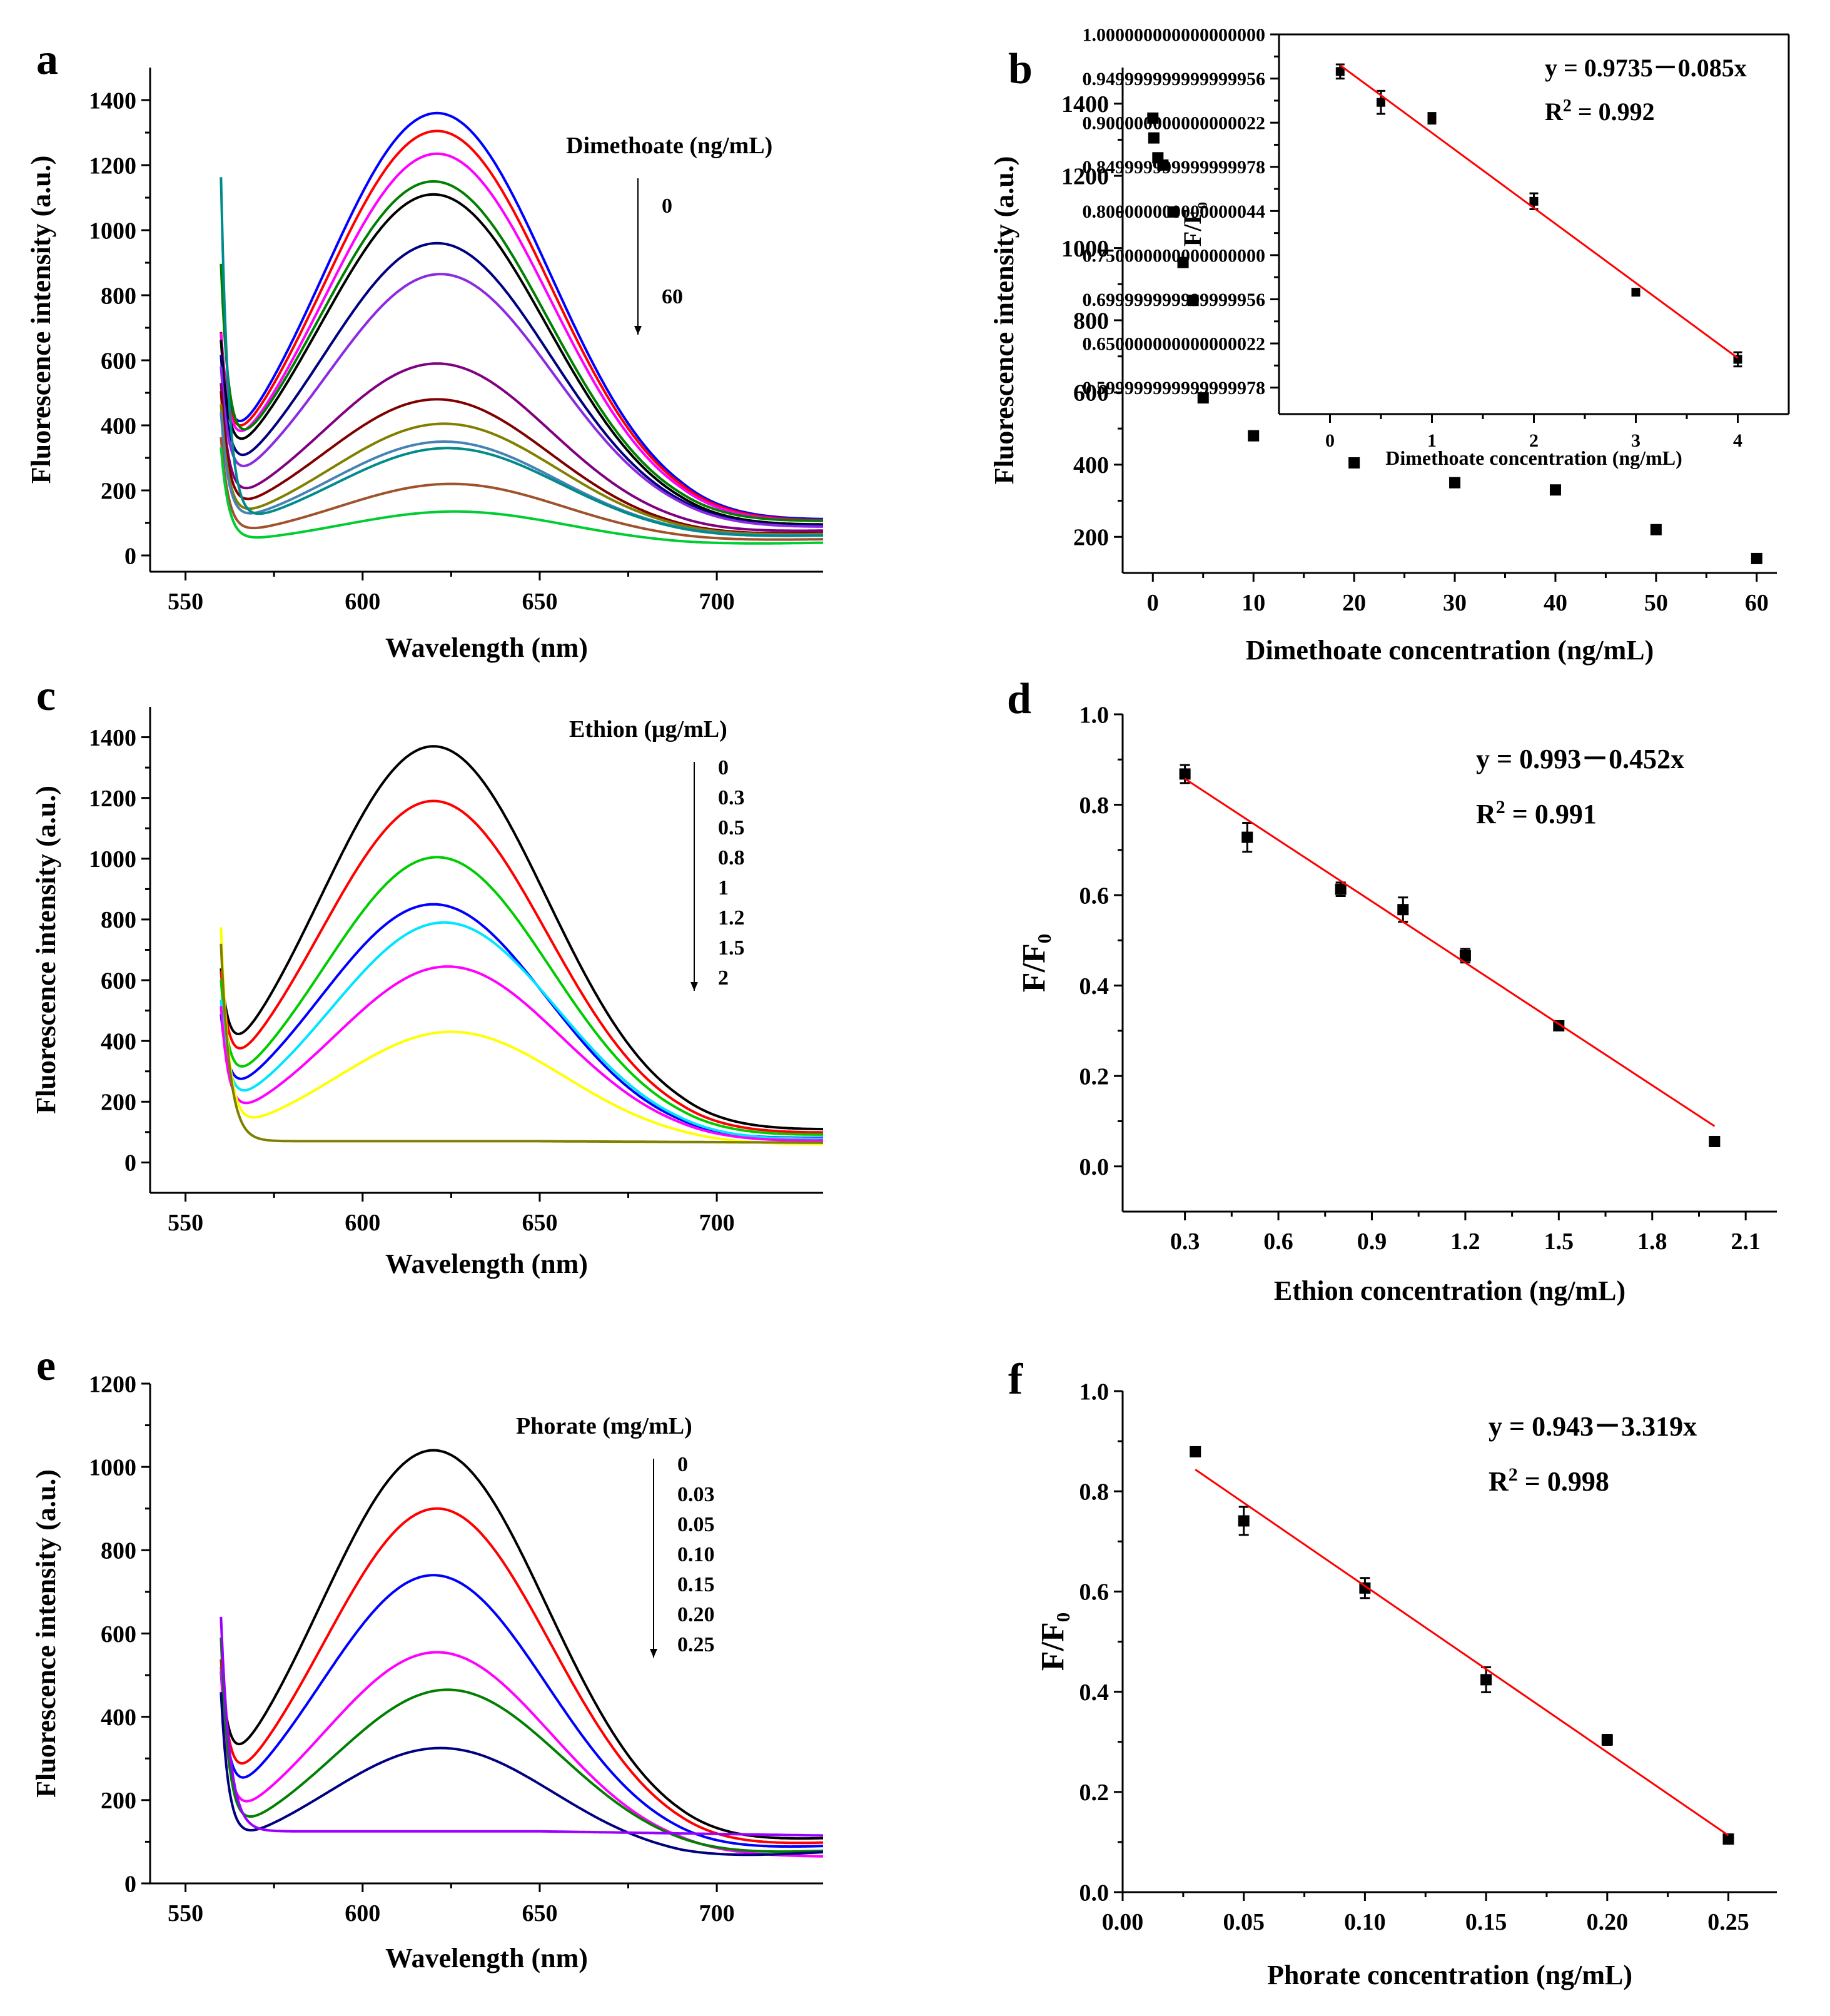  What do you see at coordinates (112, 738) in the screenshot?
I see `y-tick-label: 1400` at bounding box center [112, 738].